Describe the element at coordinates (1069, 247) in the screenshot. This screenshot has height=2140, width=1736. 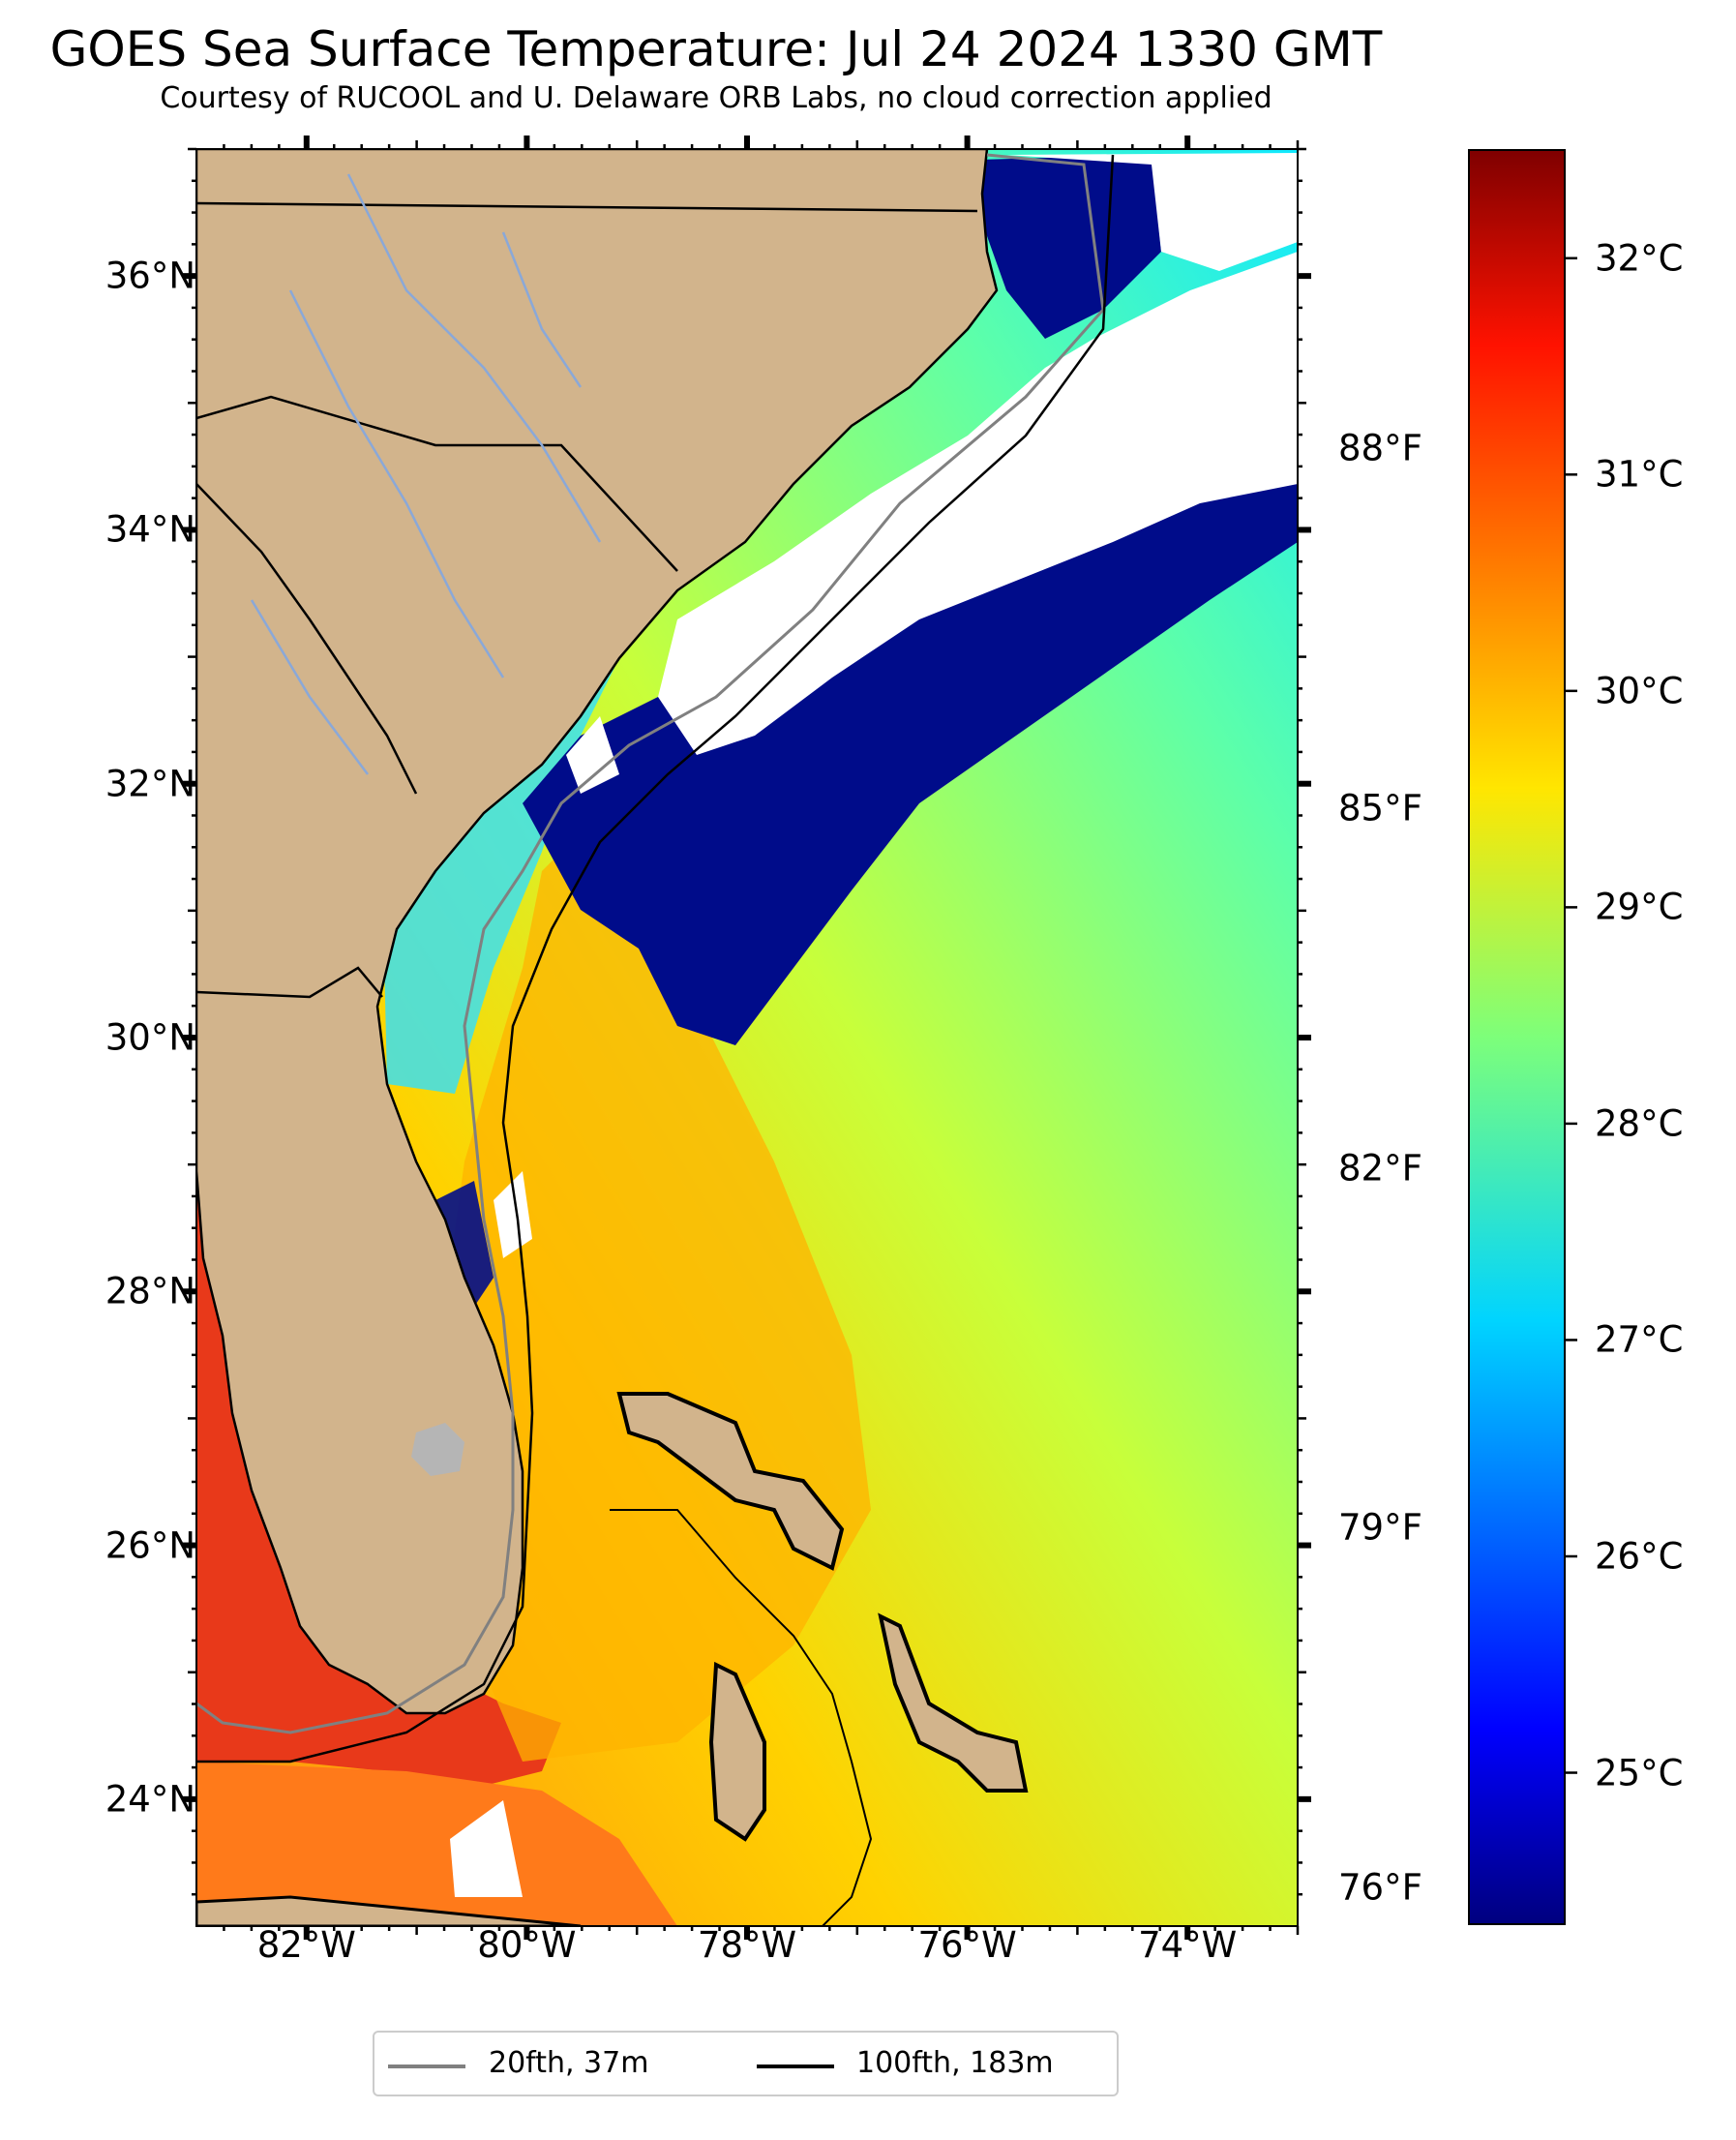
I see `outer-banks-cold-region` at that location.